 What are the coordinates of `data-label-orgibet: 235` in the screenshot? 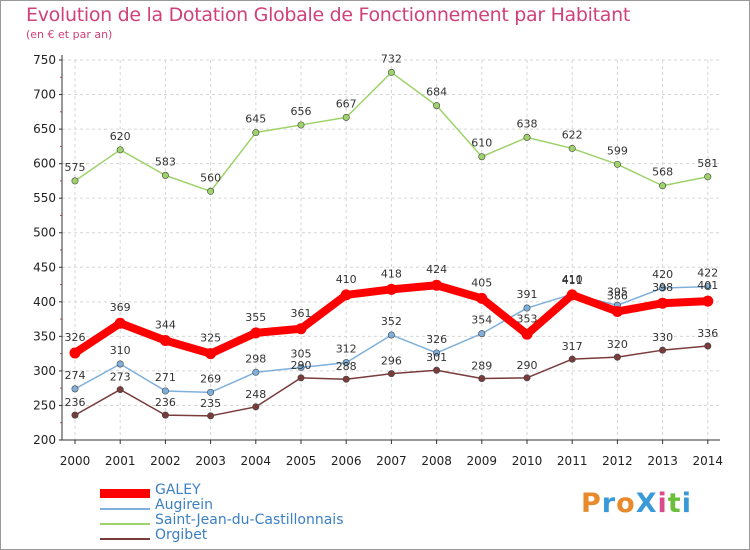 It's located at (210, 403).